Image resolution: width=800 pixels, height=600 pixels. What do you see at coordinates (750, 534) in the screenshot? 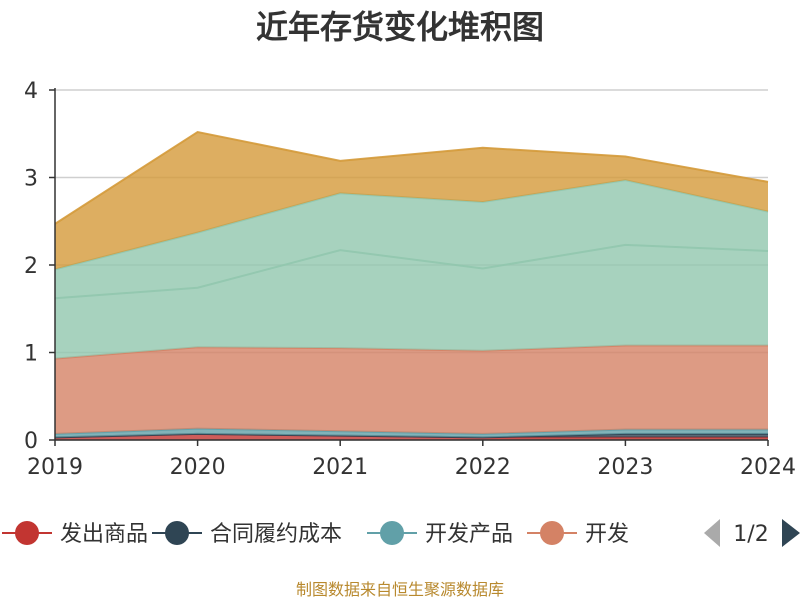
I see `legend-page-indicator: 1/2` at bounding box center [750, 534].